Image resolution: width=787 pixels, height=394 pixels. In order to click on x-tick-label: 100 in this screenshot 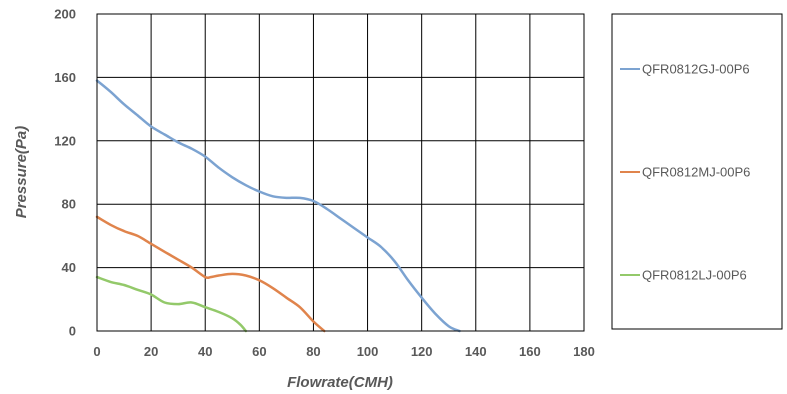, I will do `click(368, 351)`.